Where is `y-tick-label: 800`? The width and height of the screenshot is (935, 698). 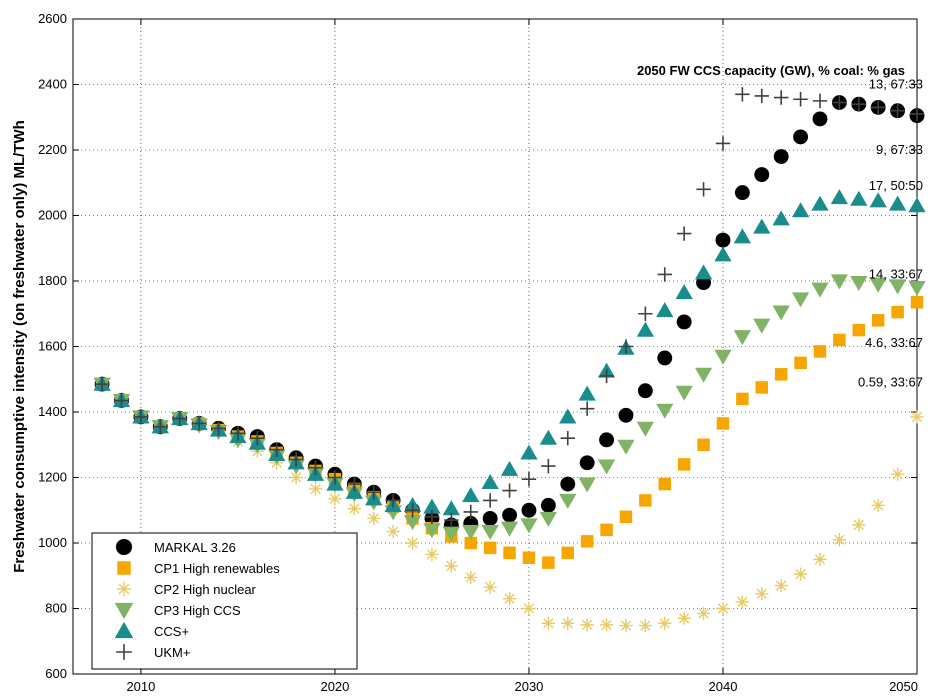 y-tick-label: 800 is located at coordinates (56, 608).